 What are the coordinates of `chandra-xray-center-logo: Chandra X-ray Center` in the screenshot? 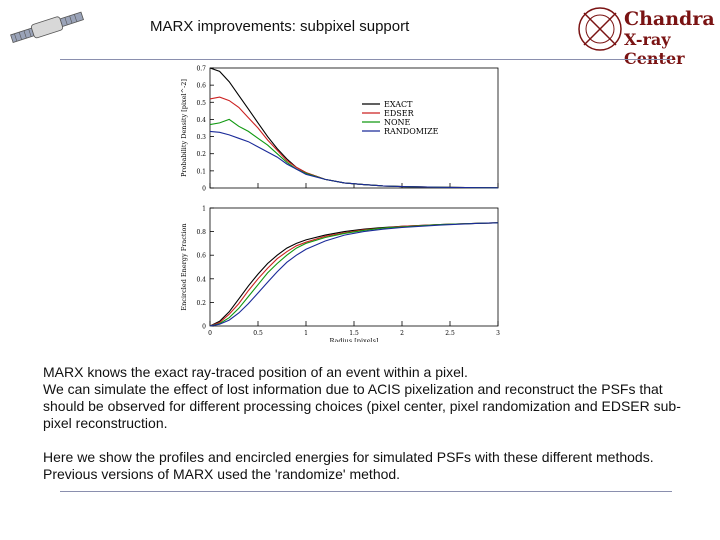 It's located at (647, 36).